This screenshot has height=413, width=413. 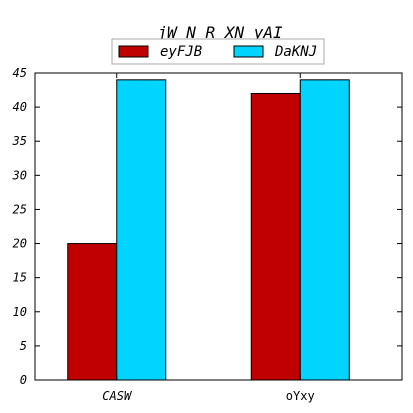 I want to click on y-tick-label: 35, so click(x=19, y=141).